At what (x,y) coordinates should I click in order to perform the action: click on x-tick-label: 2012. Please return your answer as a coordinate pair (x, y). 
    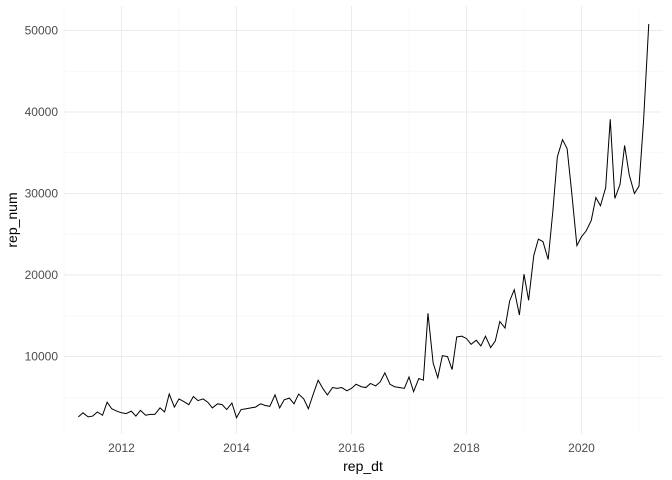
    Looking at the image, I should click on (121, 448).